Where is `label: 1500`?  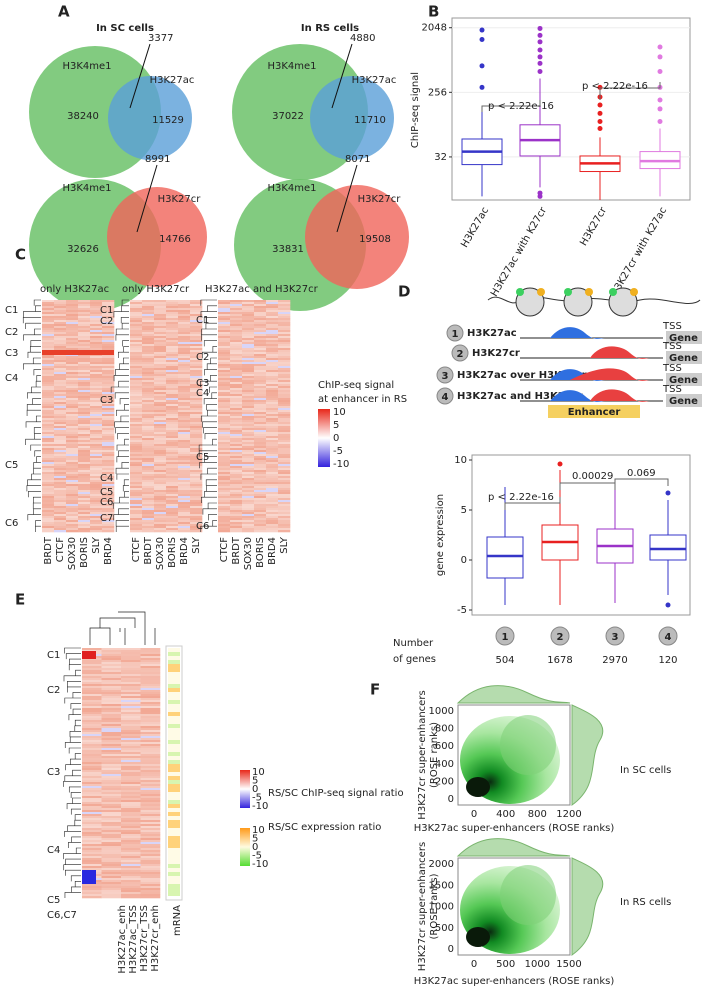 label: 1500 is located at coordinates (441, 885).